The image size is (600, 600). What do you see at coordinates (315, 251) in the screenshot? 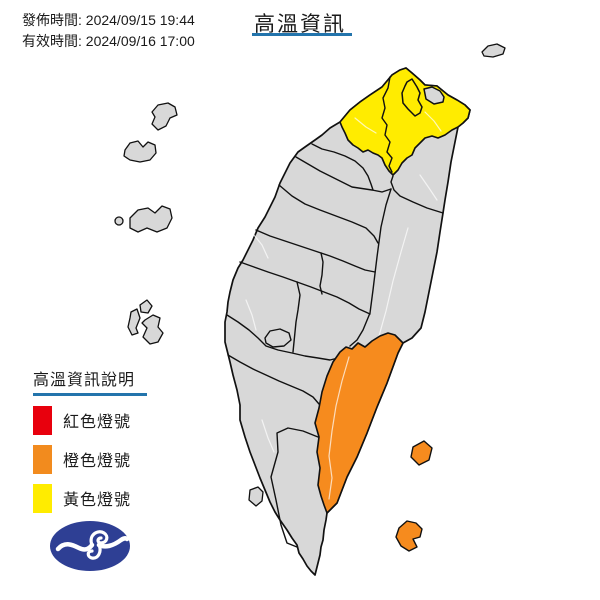
I see `county-line-taichung-south` at bounding box center [315, 251].